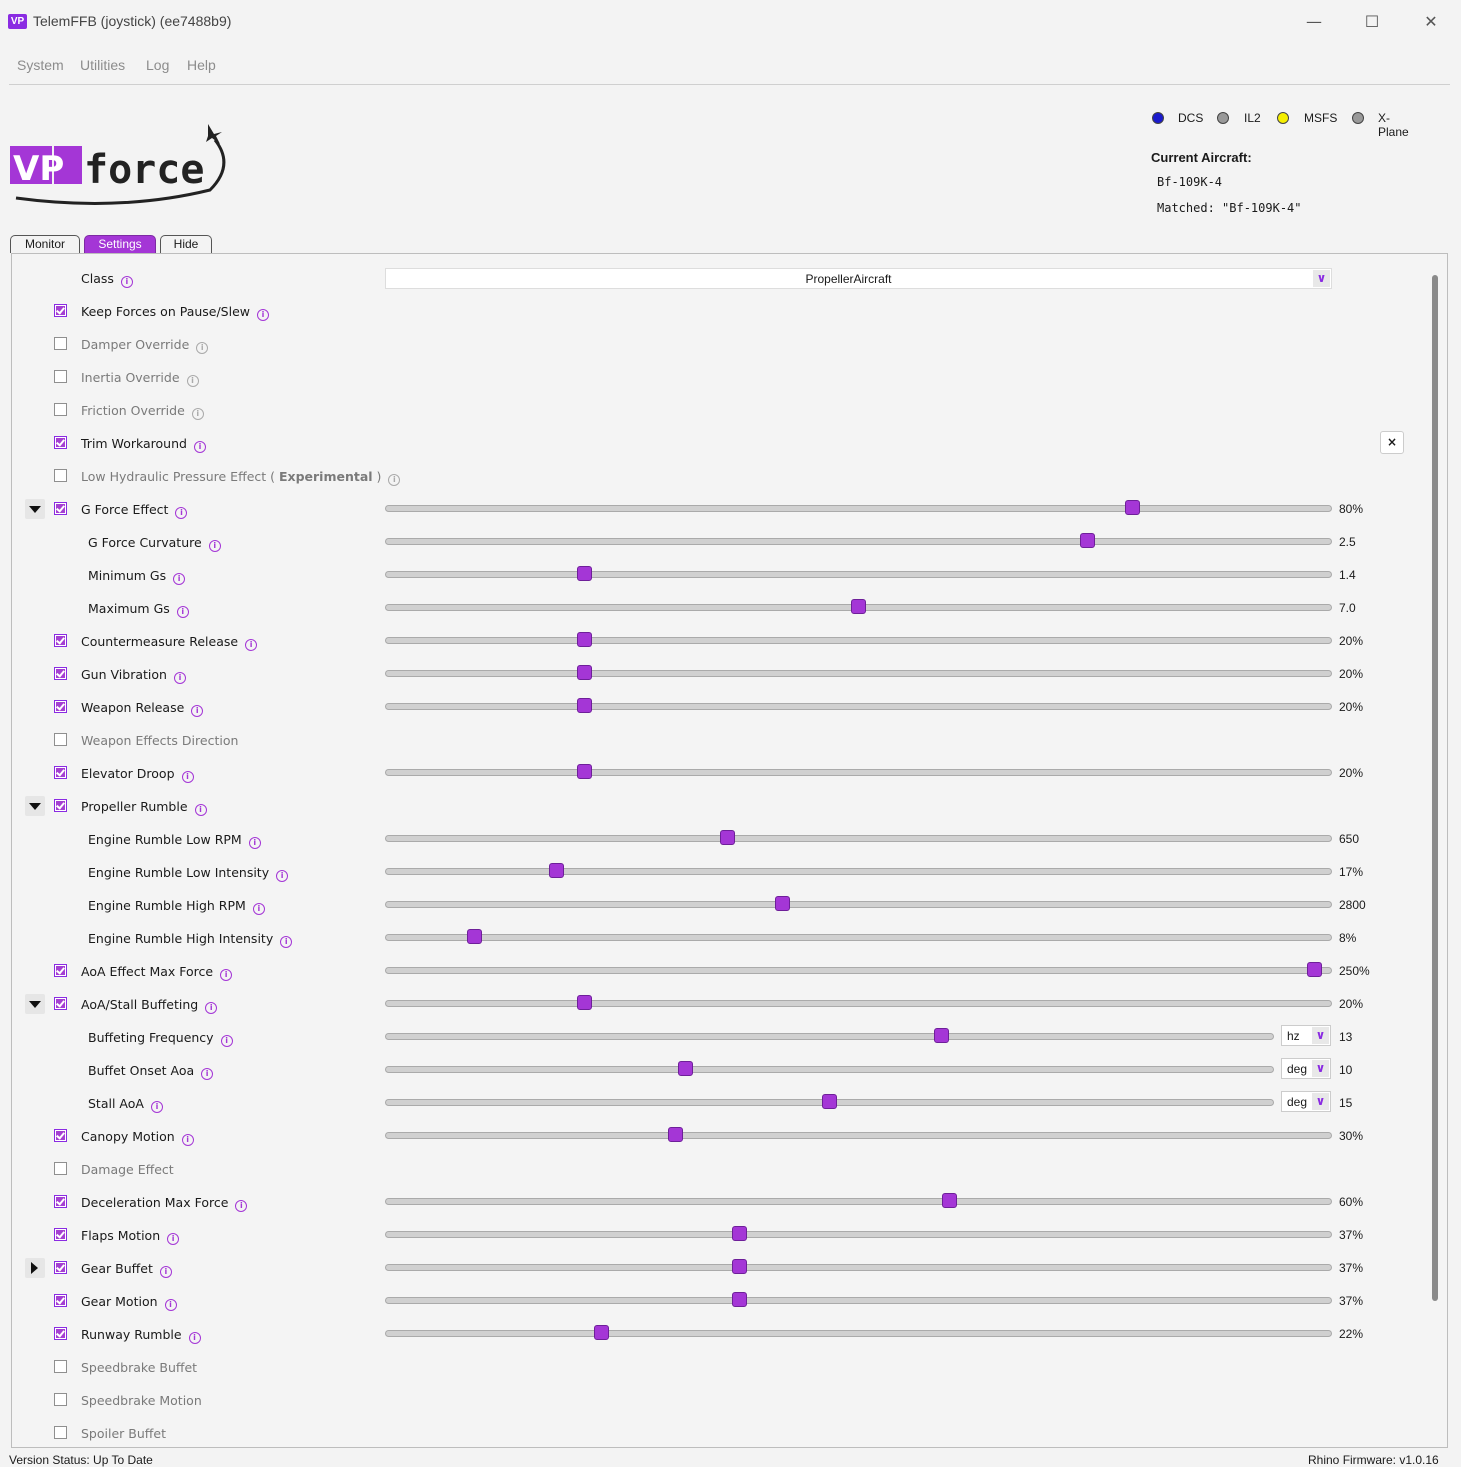  Describe the element at coordinates (158, 65) in the screenshot. I see `menu-log: Log` at that location.